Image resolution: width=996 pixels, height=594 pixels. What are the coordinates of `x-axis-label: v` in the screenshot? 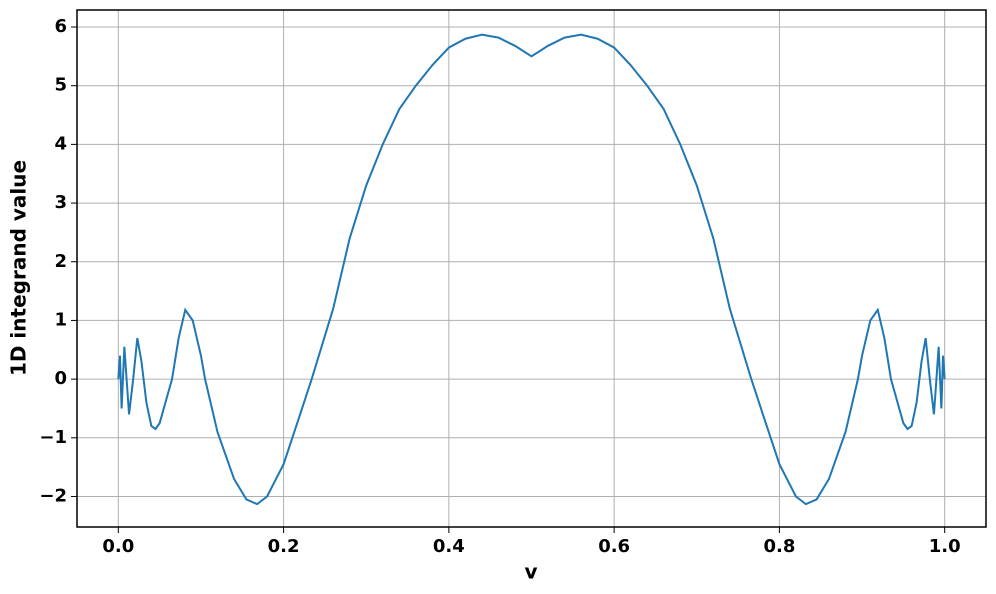 It's located at (530, 572).